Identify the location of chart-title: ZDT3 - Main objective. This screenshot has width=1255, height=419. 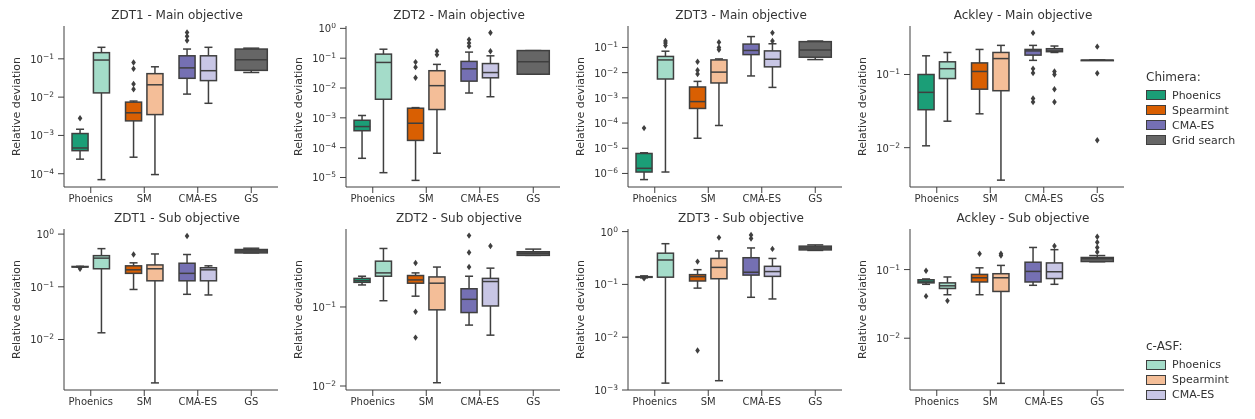
(741, 15).